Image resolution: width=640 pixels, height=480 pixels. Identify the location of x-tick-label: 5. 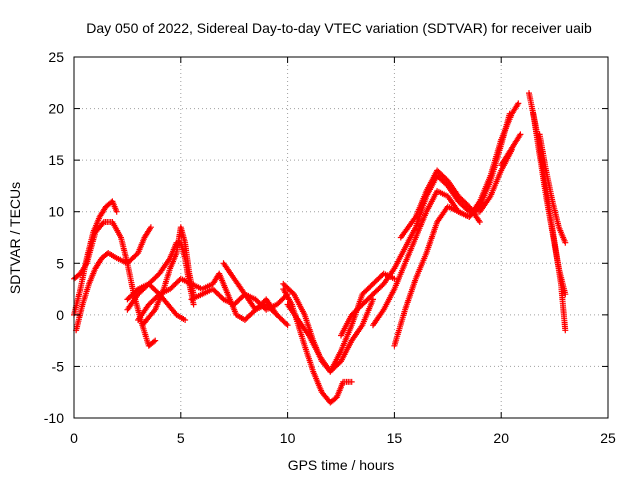
(181, 438).